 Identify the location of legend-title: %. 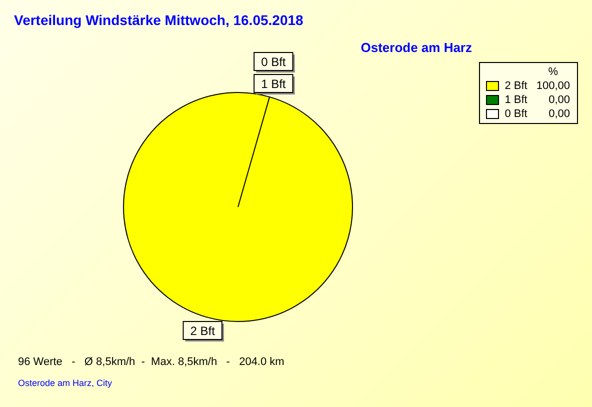
(553, 72).